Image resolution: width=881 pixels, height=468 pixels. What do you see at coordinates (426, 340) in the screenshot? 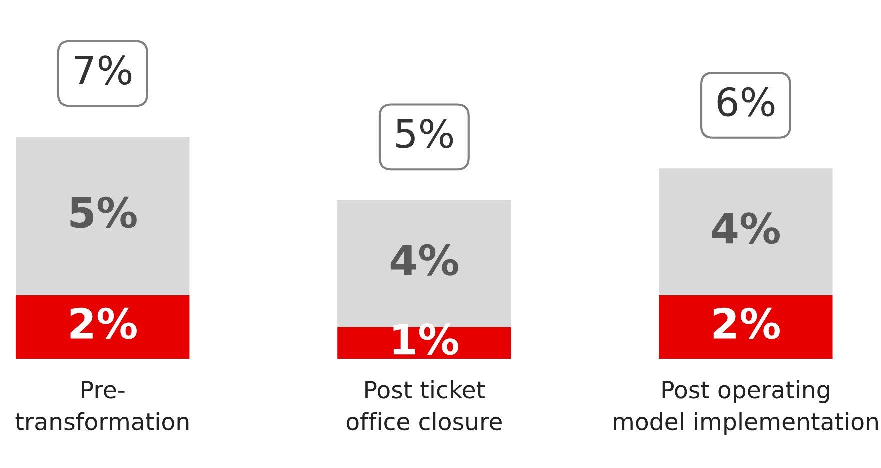
I see `data-label: 1%` at bounding box center [426, 340].